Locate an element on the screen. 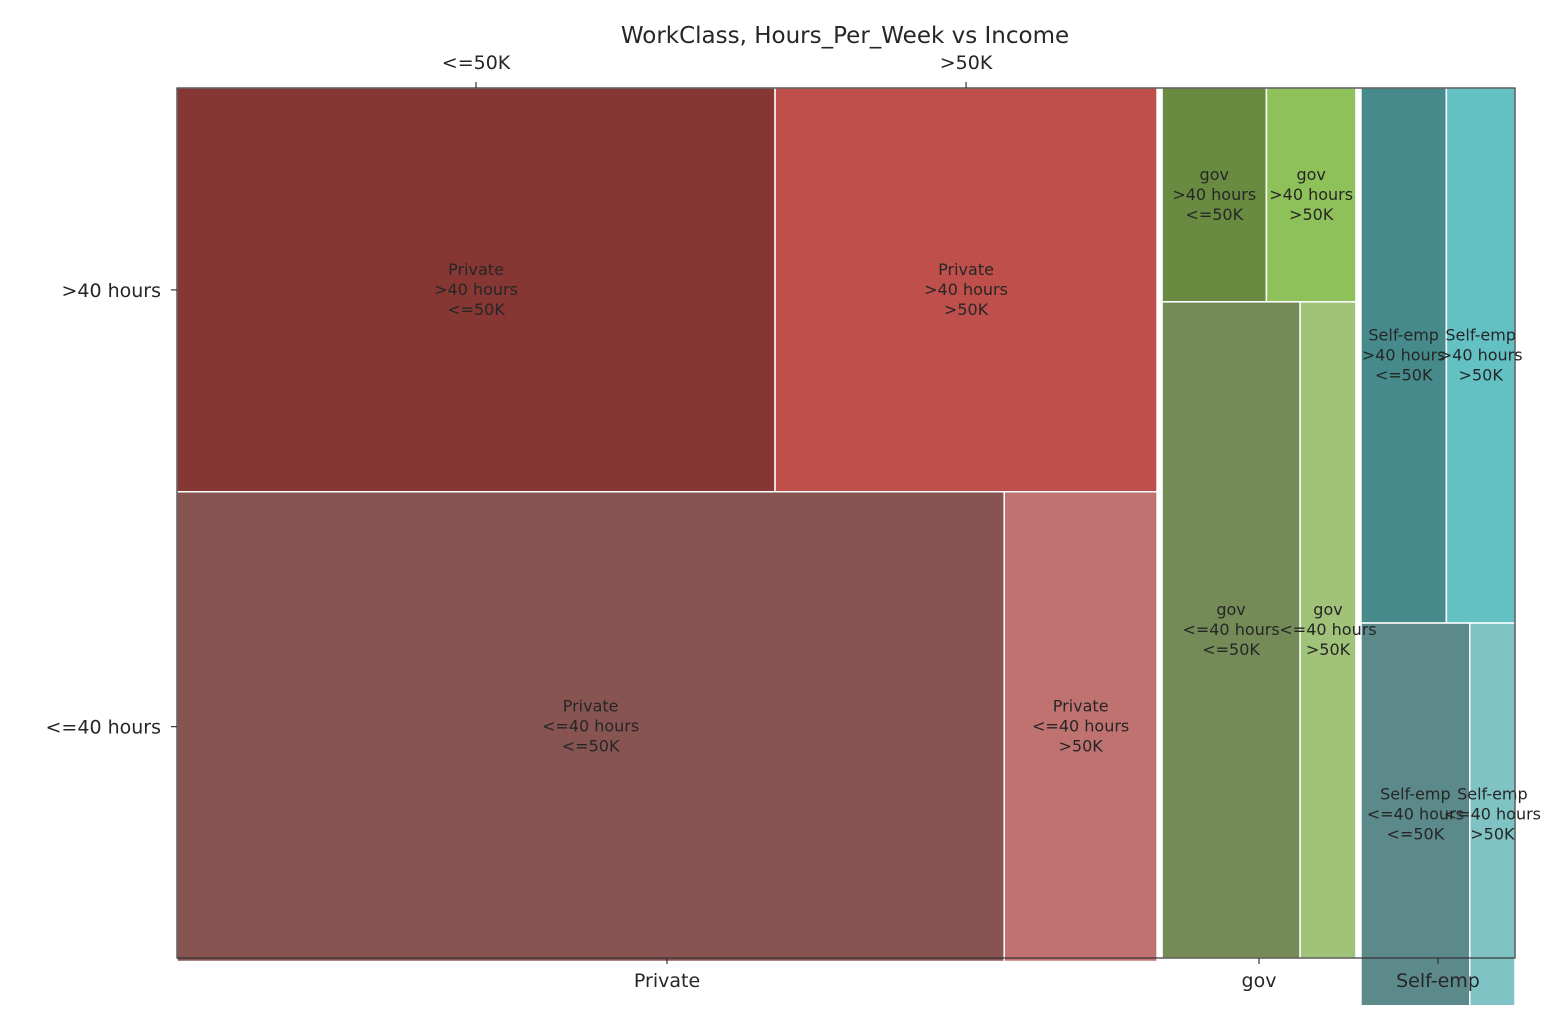 This screenshot has height=1024, width=1554. x-tick-label-self-emp: Self-emp is located at coordinates (1438, 981).